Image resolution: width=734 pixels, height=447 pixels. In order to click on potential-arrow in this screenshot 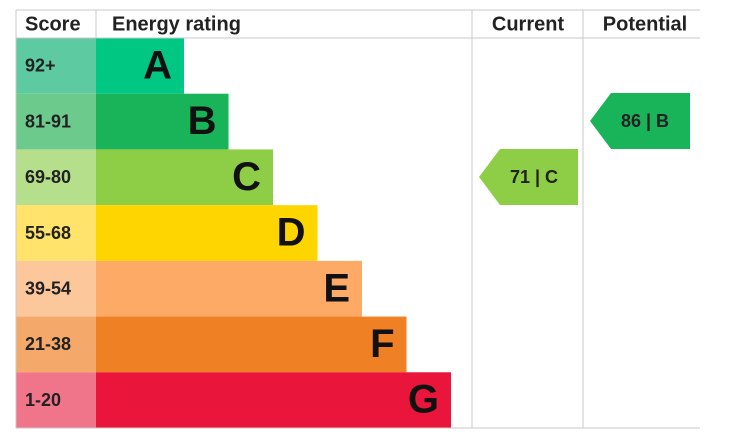, I will do `click(640, 121)`.